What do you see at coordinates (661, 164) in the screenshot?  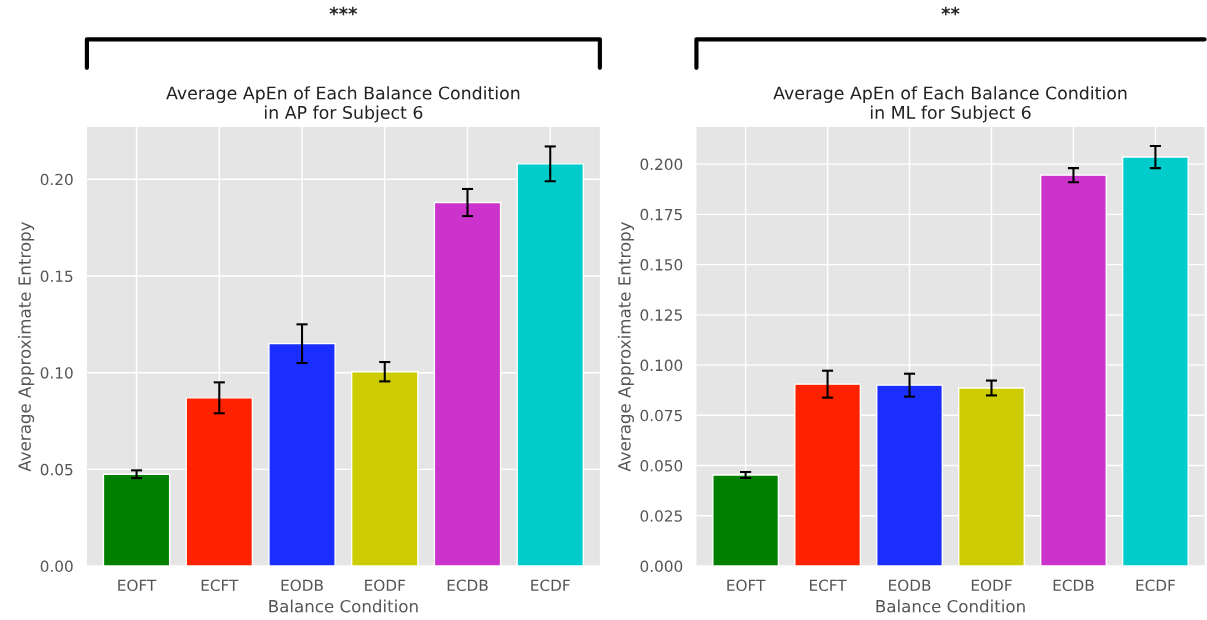 I see `y-tick-label: 0.200` at bounding box center [661, 164].